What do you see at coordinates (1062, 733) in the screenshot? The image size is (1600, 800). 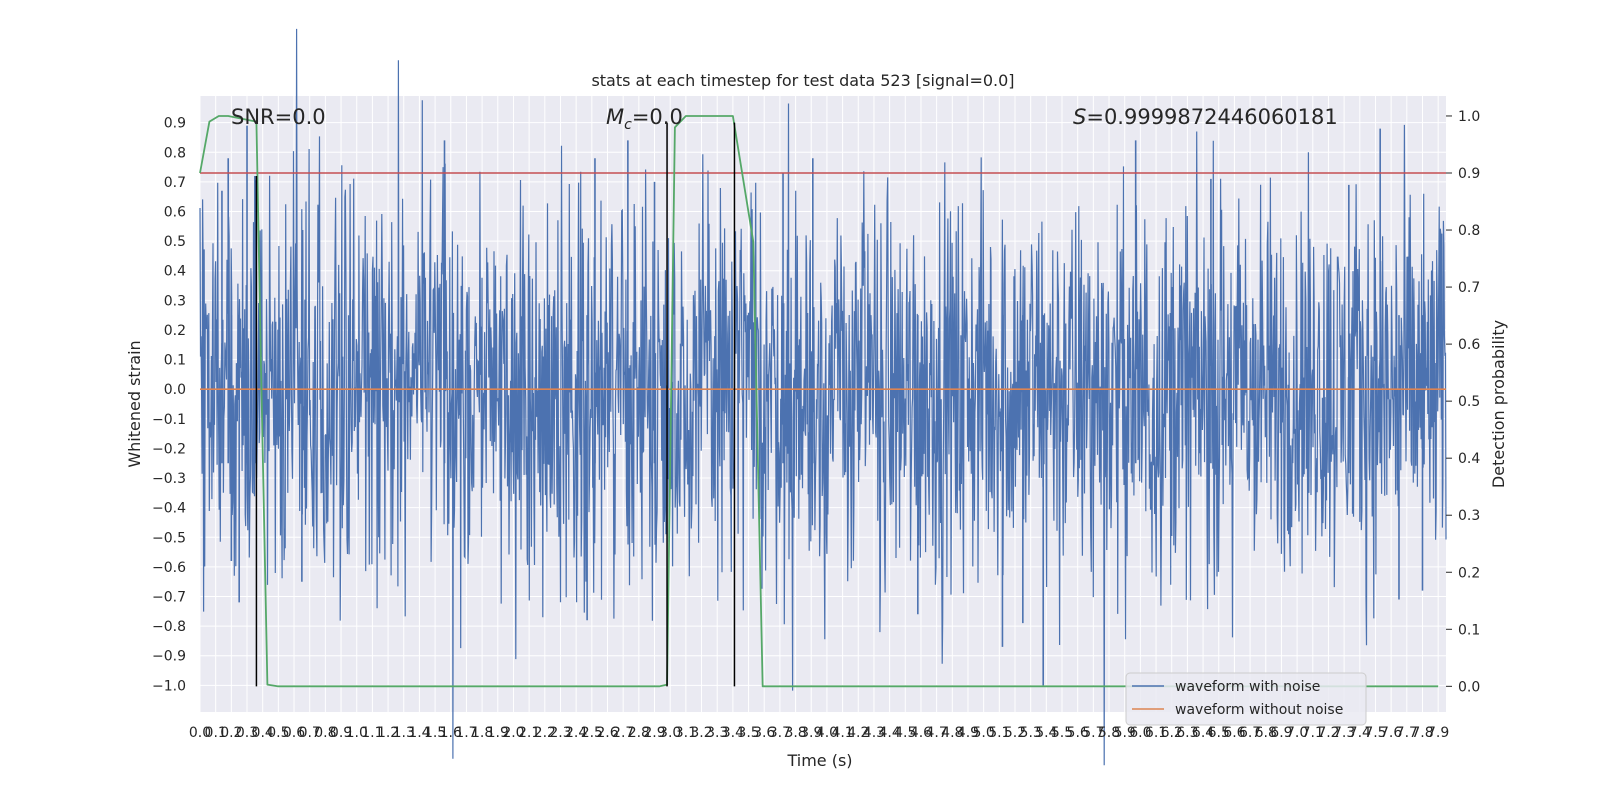 I see `x-tick-label: 5.5` at bounding box center [1062, 733].